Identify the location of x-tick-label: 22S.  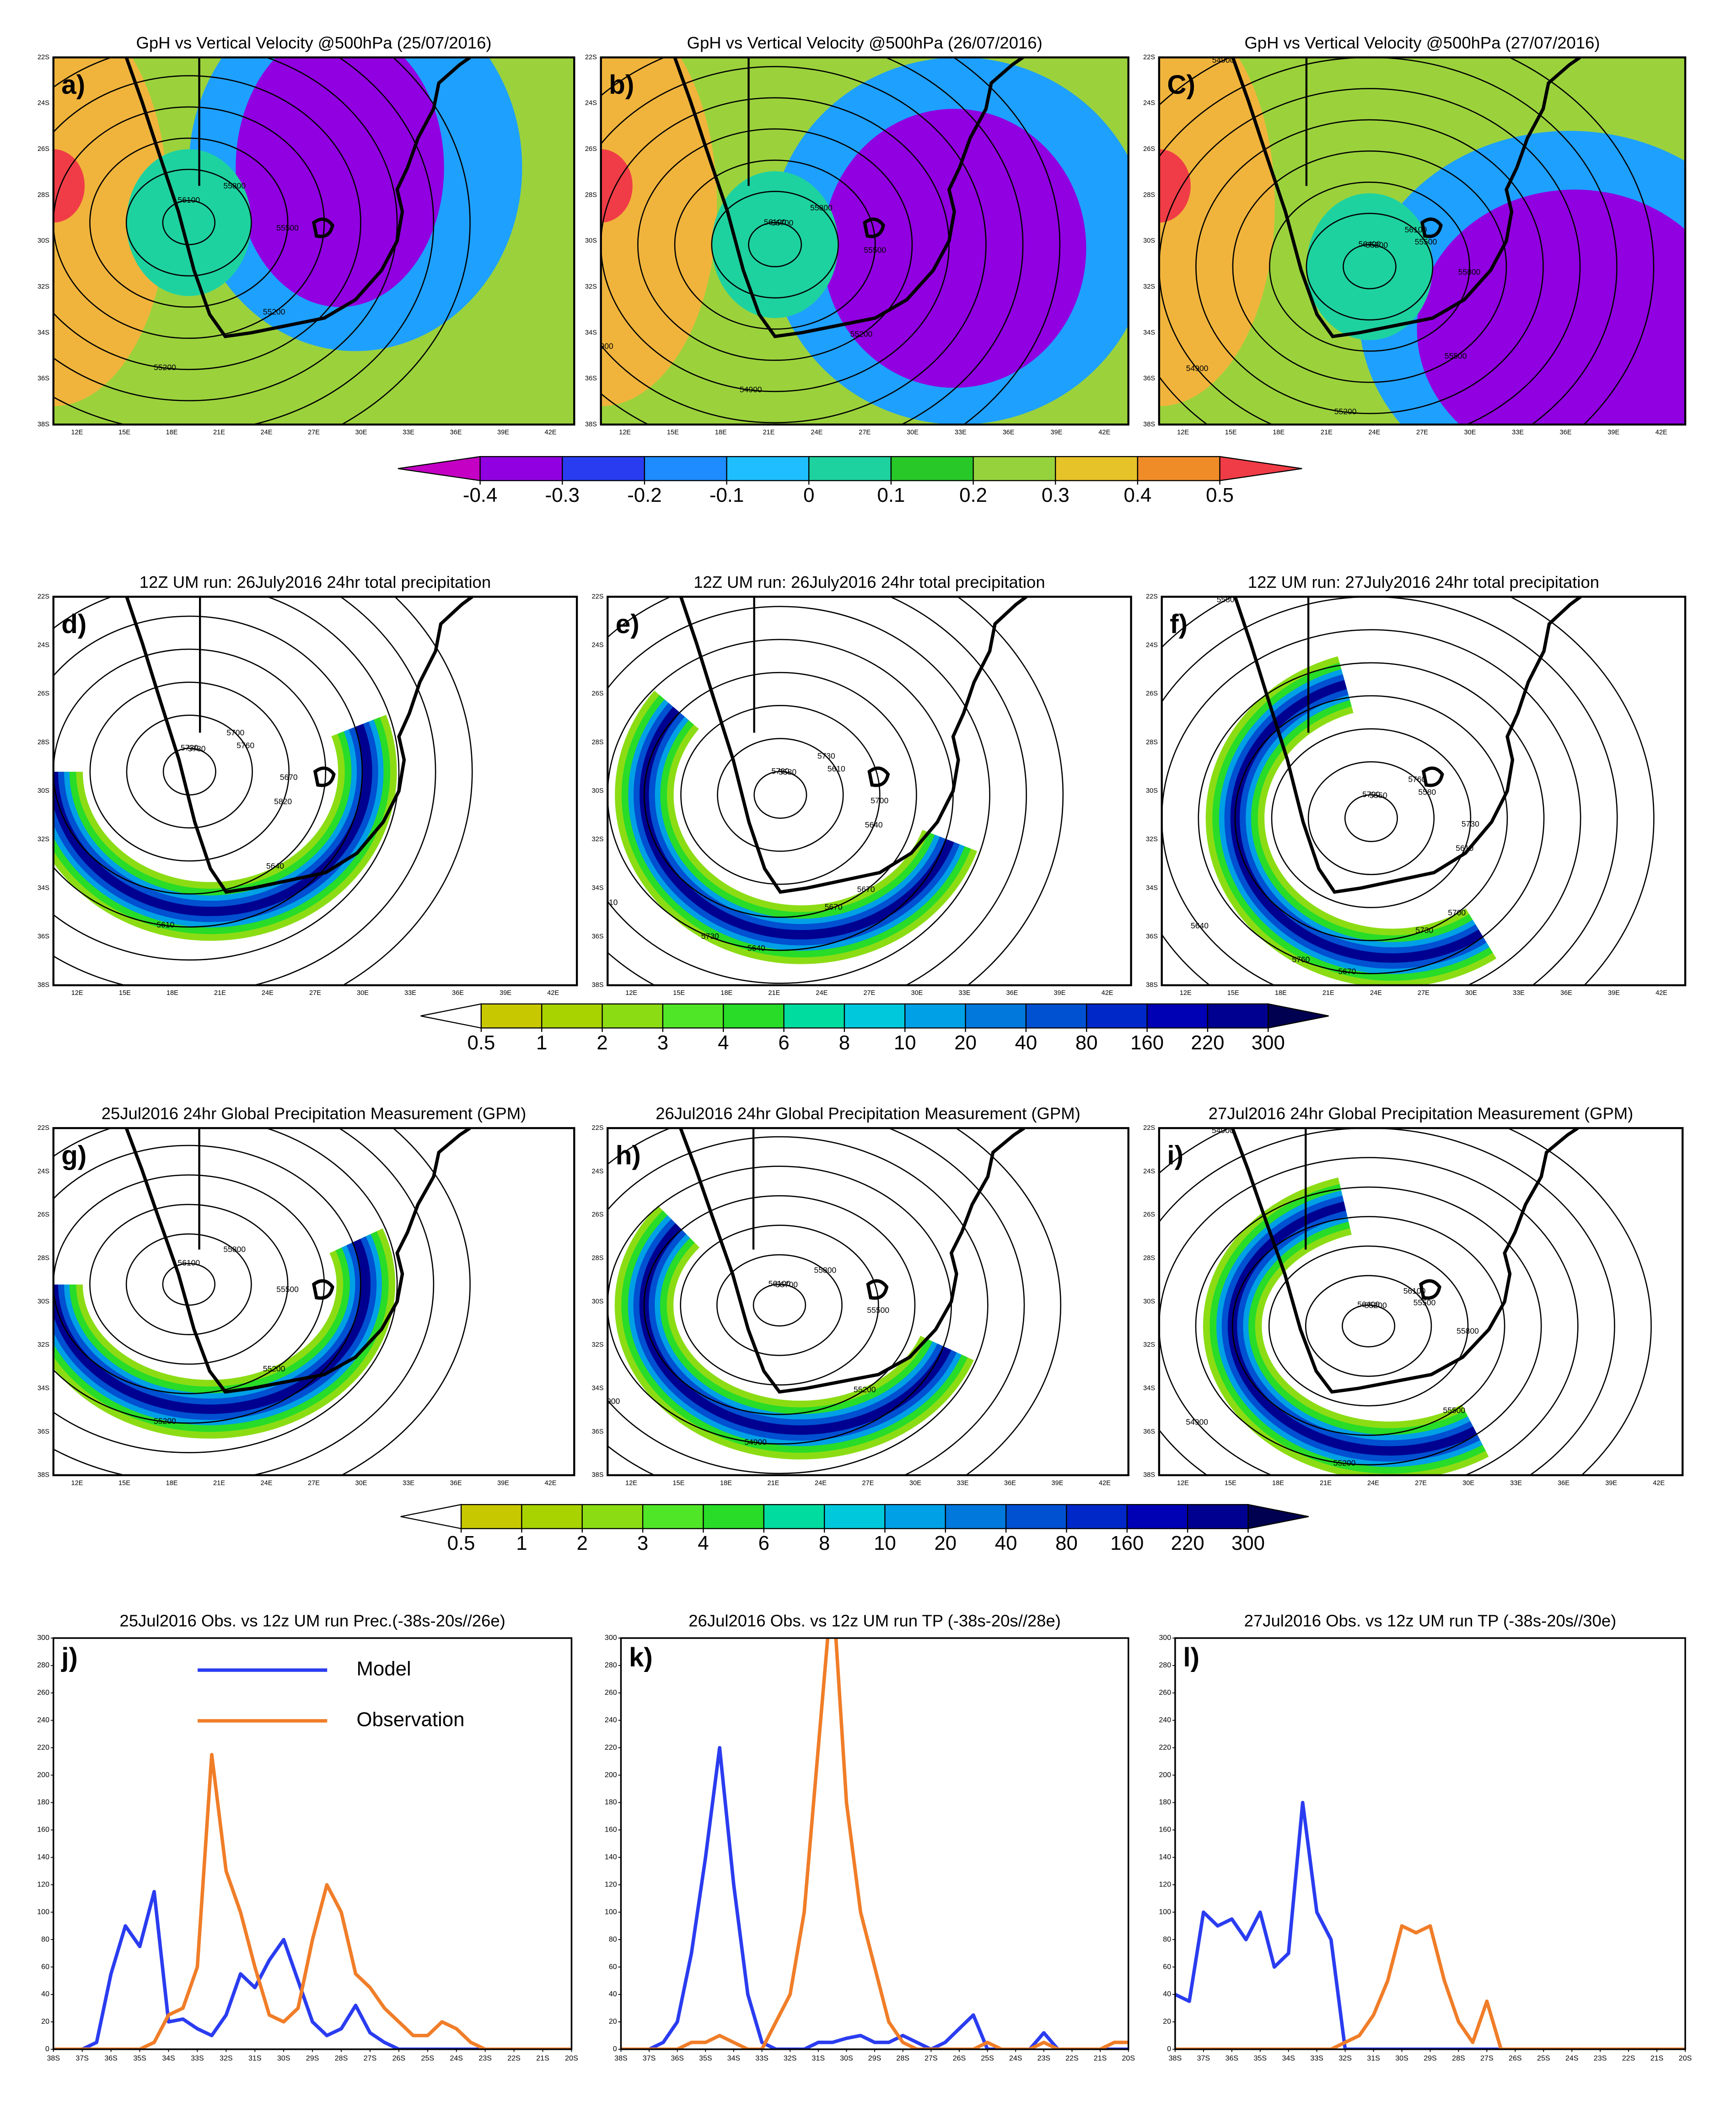
(514, 2058).